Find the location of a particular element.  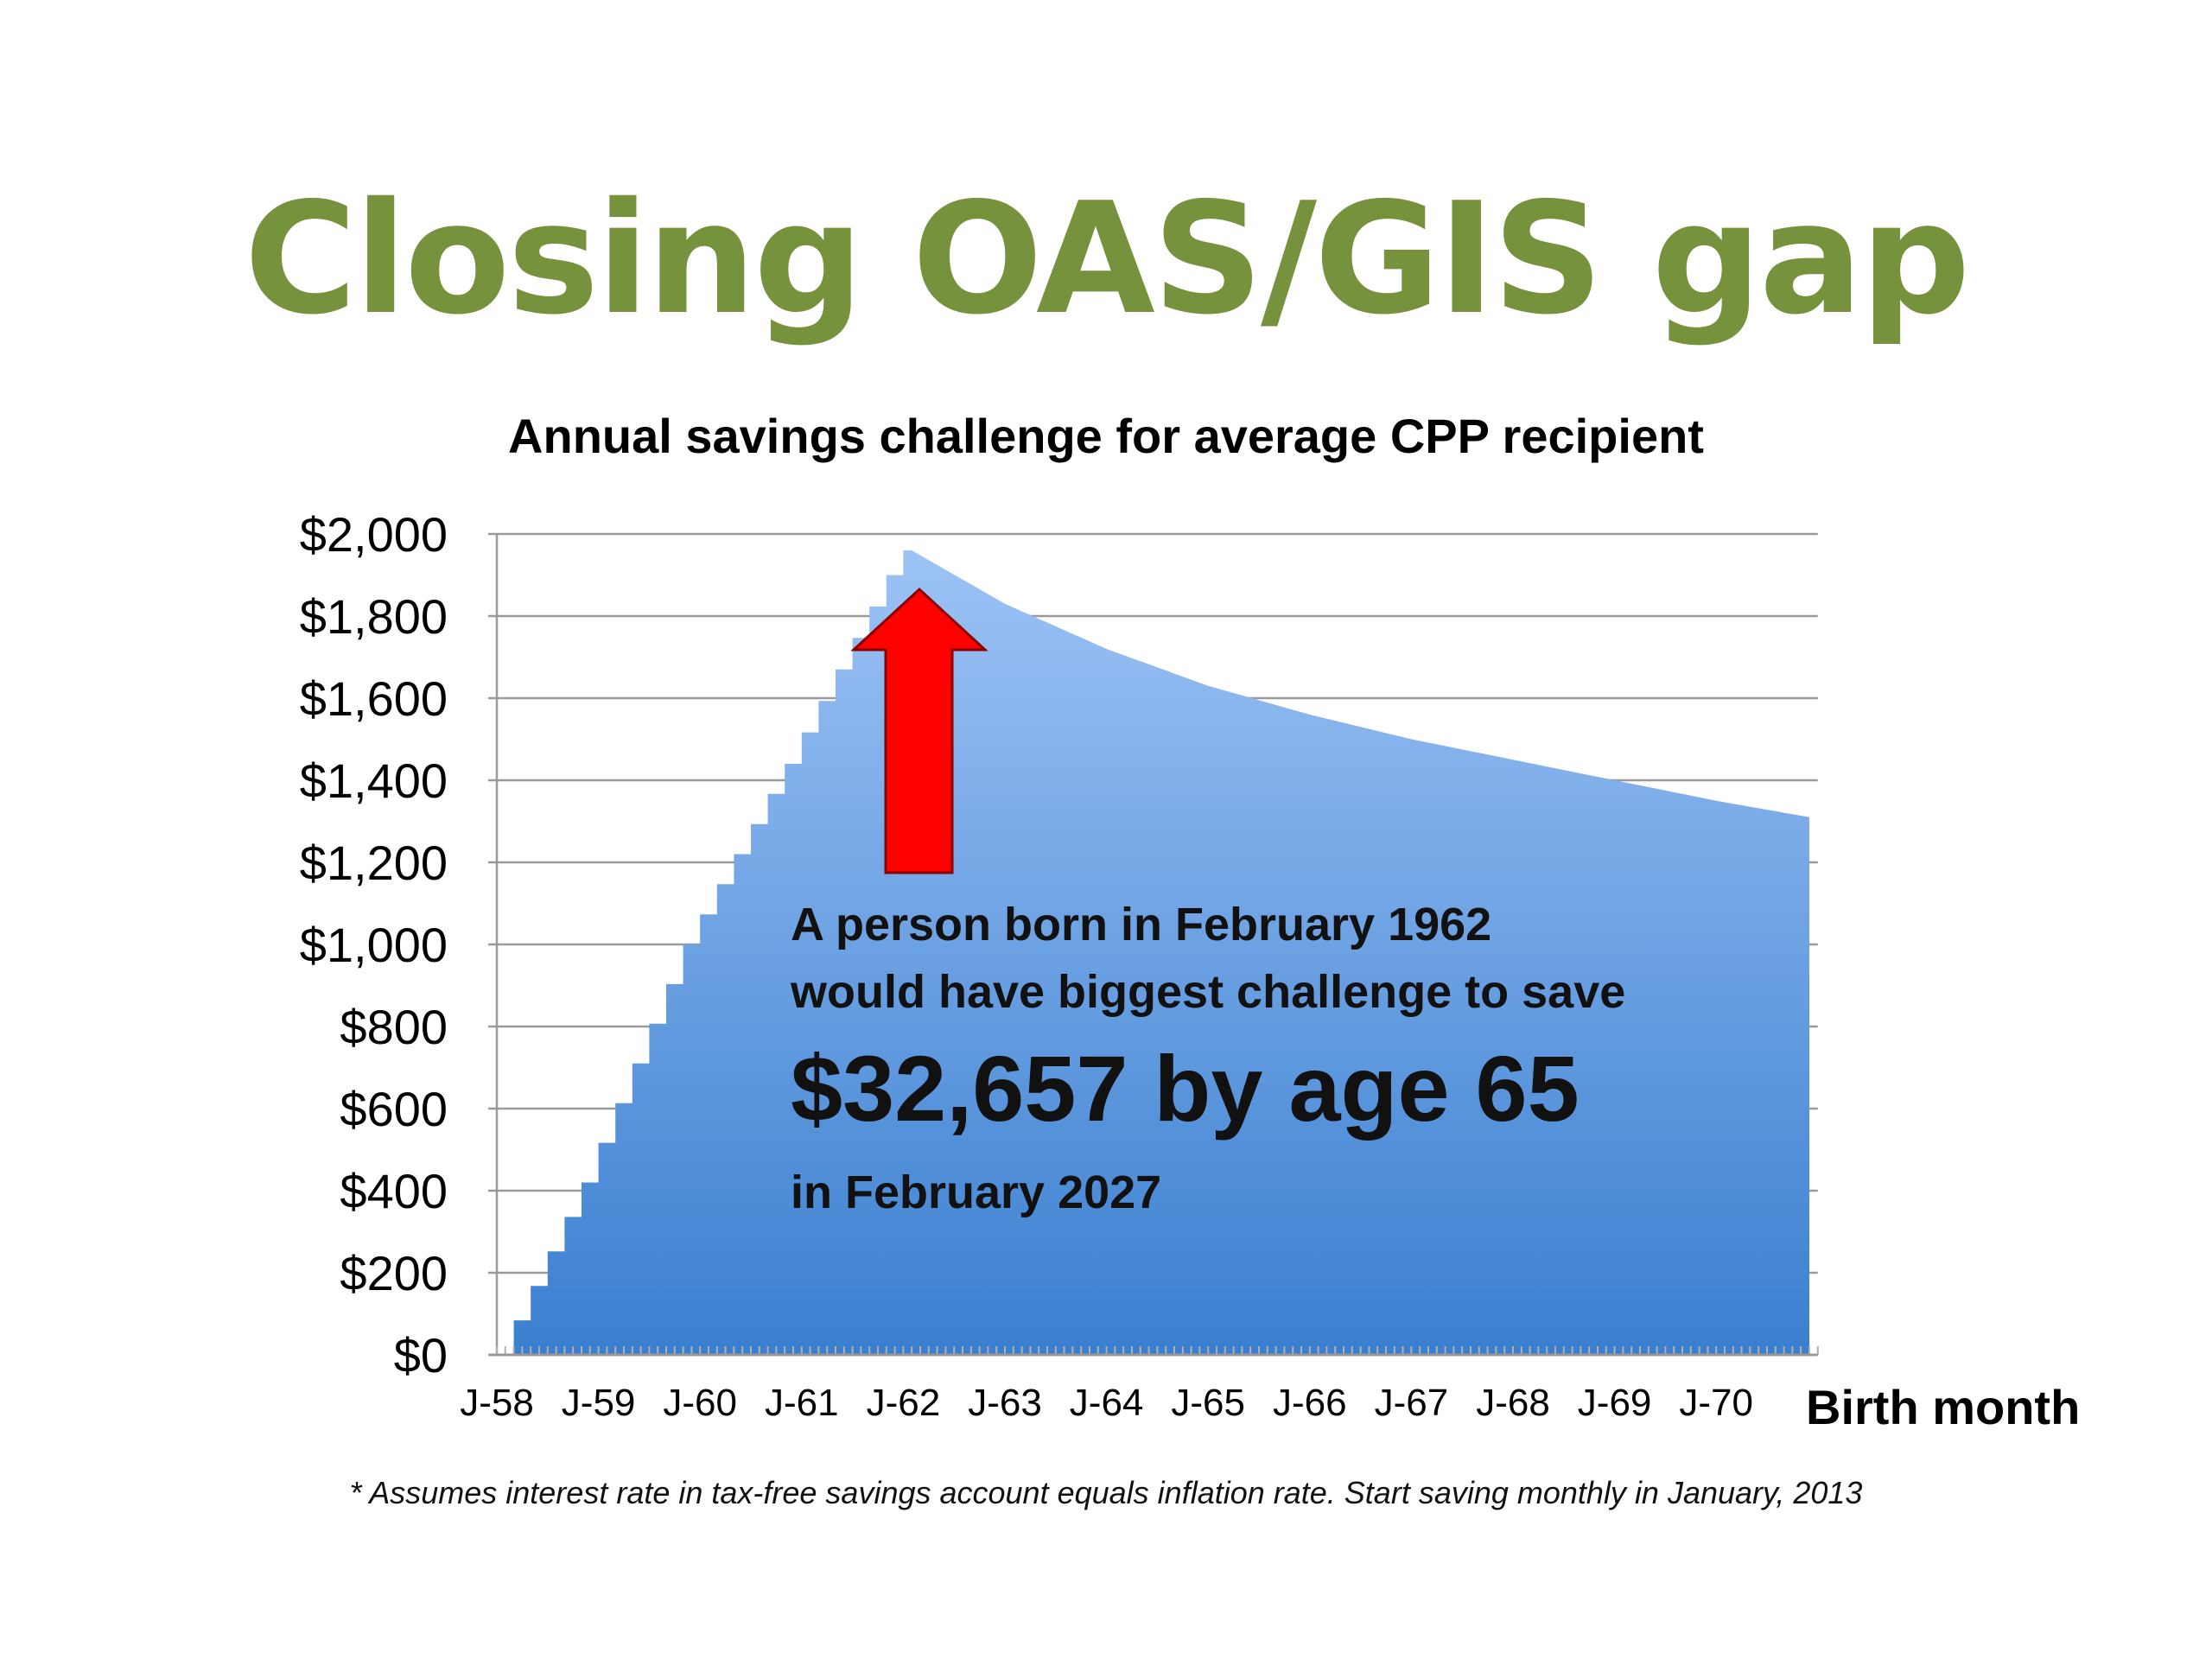

y-tick-label: $800 is located at coordinates (394, 1027).